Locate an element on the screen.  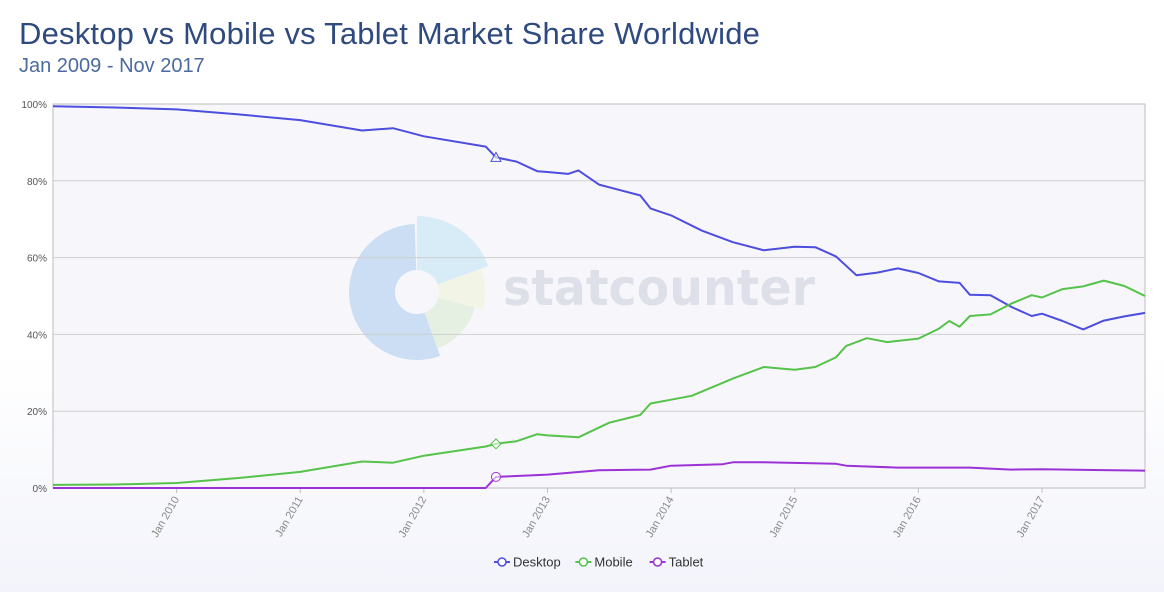
y-tick-label: 100% is located at coordinates (34, 105).